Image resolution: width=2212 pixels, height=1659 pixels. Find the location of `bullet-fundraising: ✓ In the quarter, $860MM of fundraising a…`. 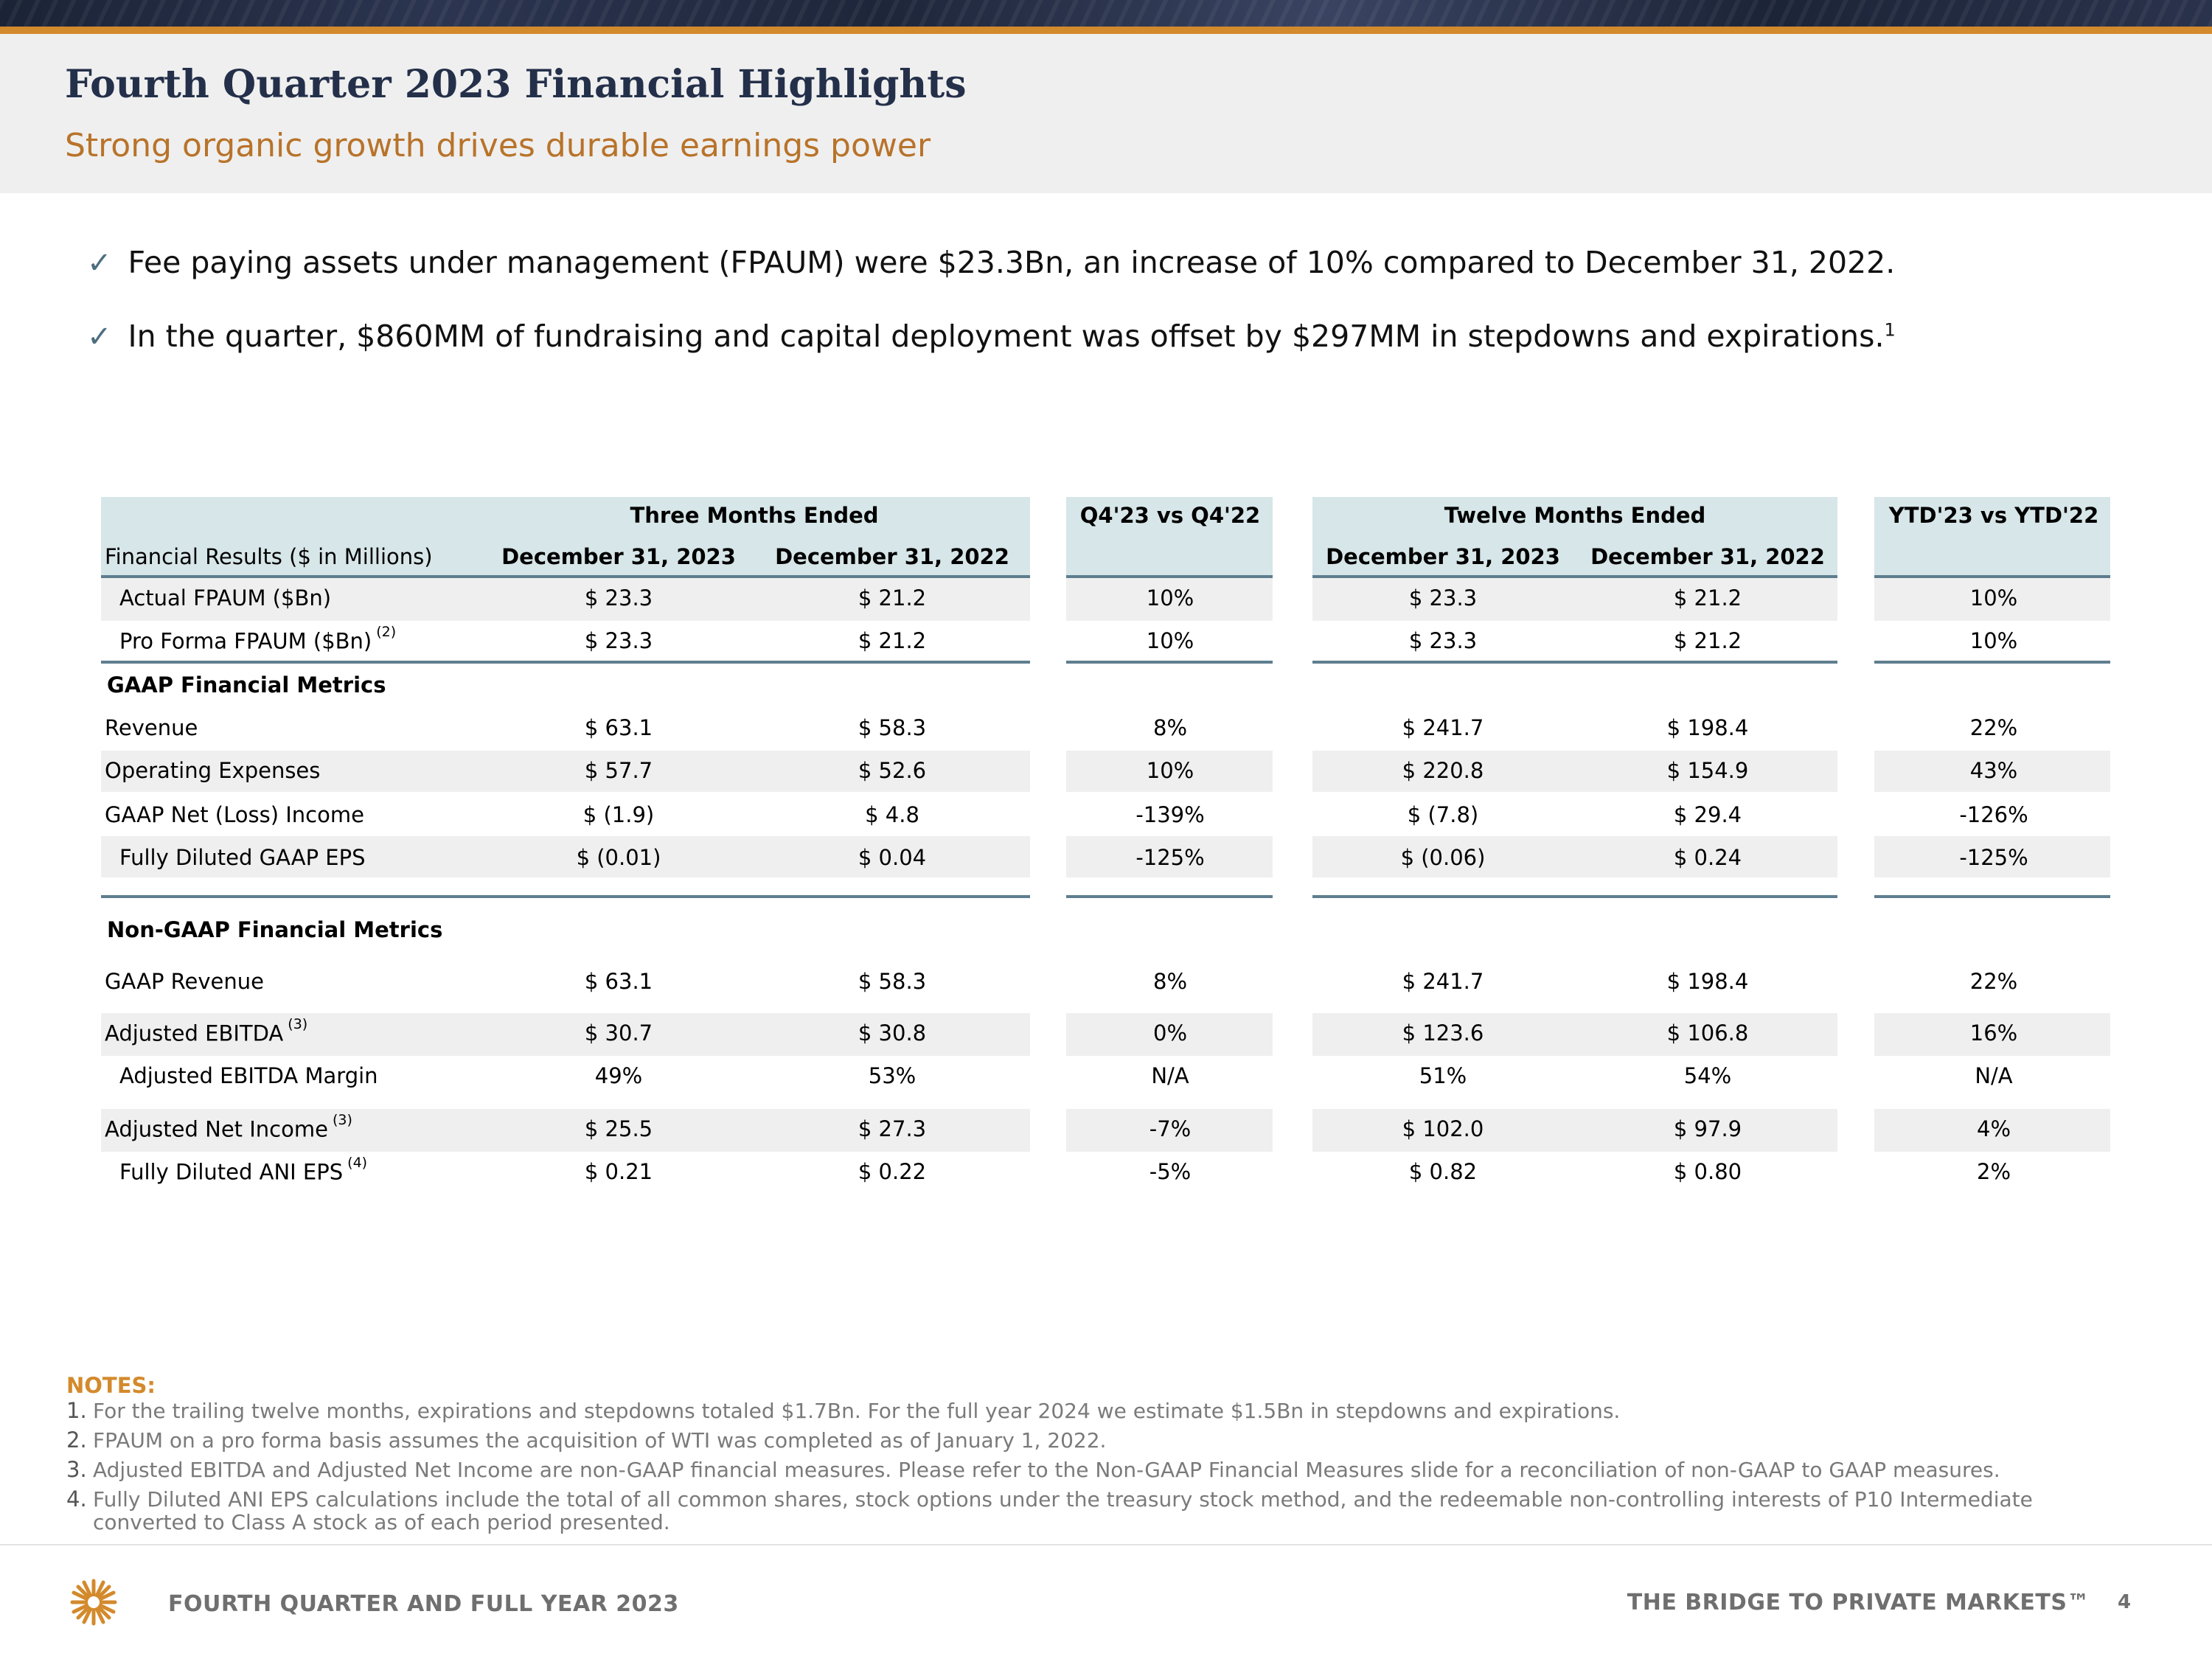

bullet-fundraising: ✓ In the quarter, $860MM of fundraising a… is located at coordinates (991, 336).